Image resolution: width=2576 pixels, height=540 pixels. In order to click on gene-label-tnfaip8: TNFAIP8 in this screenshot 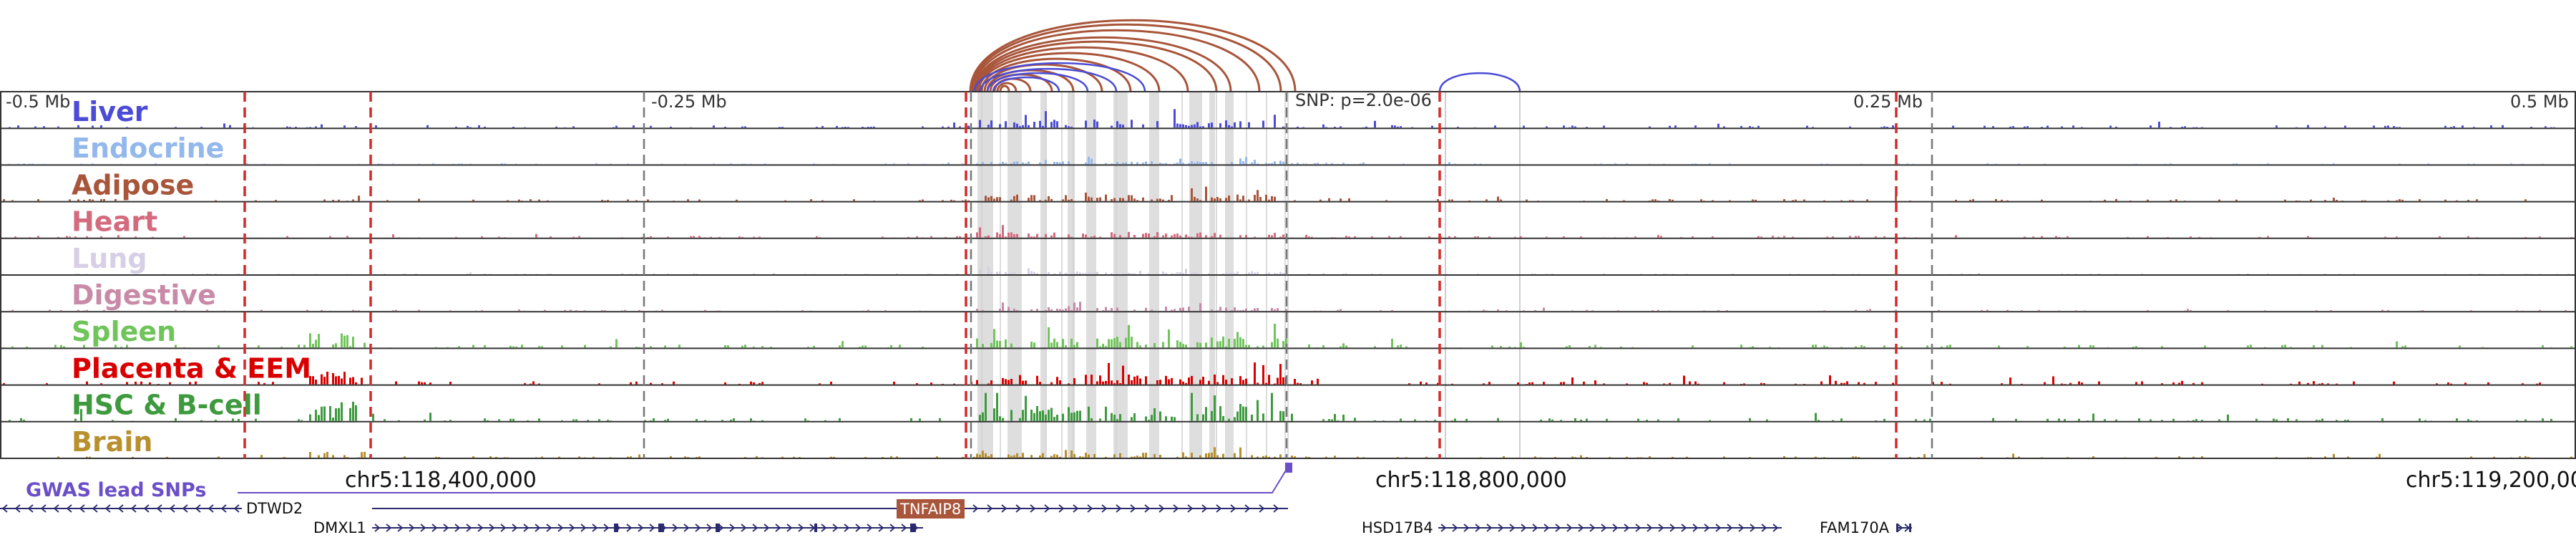, I will do `click(930, 509)`.